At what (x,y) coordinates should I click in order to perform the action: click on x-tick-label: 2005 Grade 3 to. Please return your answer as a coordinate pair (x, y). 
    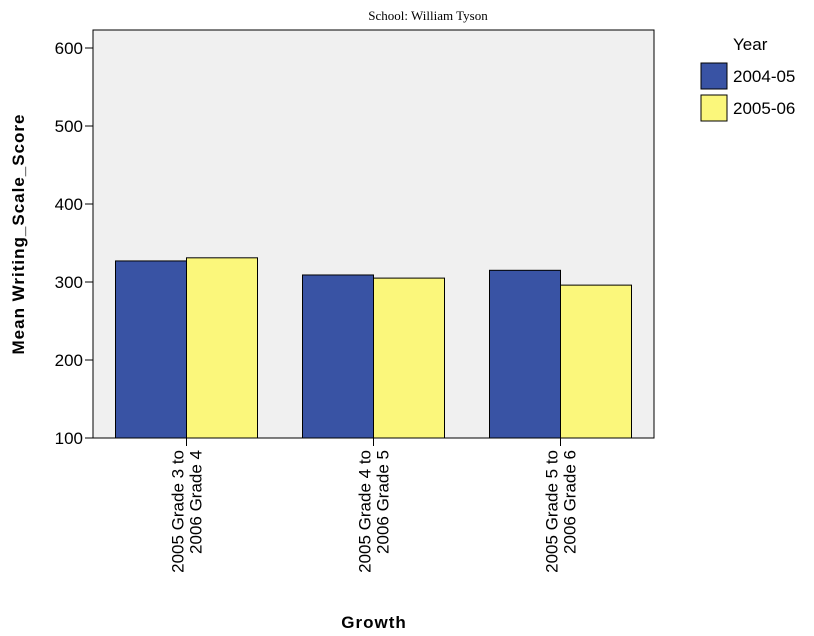
    Looking at the image, I should click on (178, 511).